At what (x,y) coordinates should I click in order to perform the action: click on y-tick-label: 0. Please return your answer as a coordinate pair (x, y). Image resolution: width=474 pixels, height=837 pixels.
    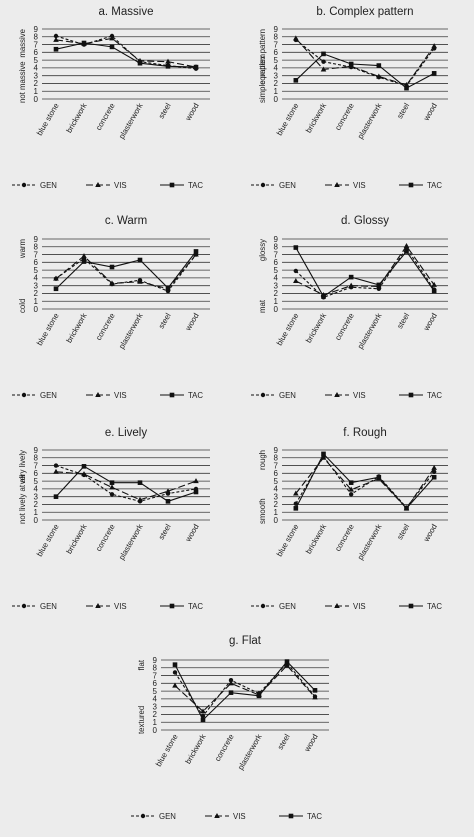
    Looking at the image, I should click on (155, 730).